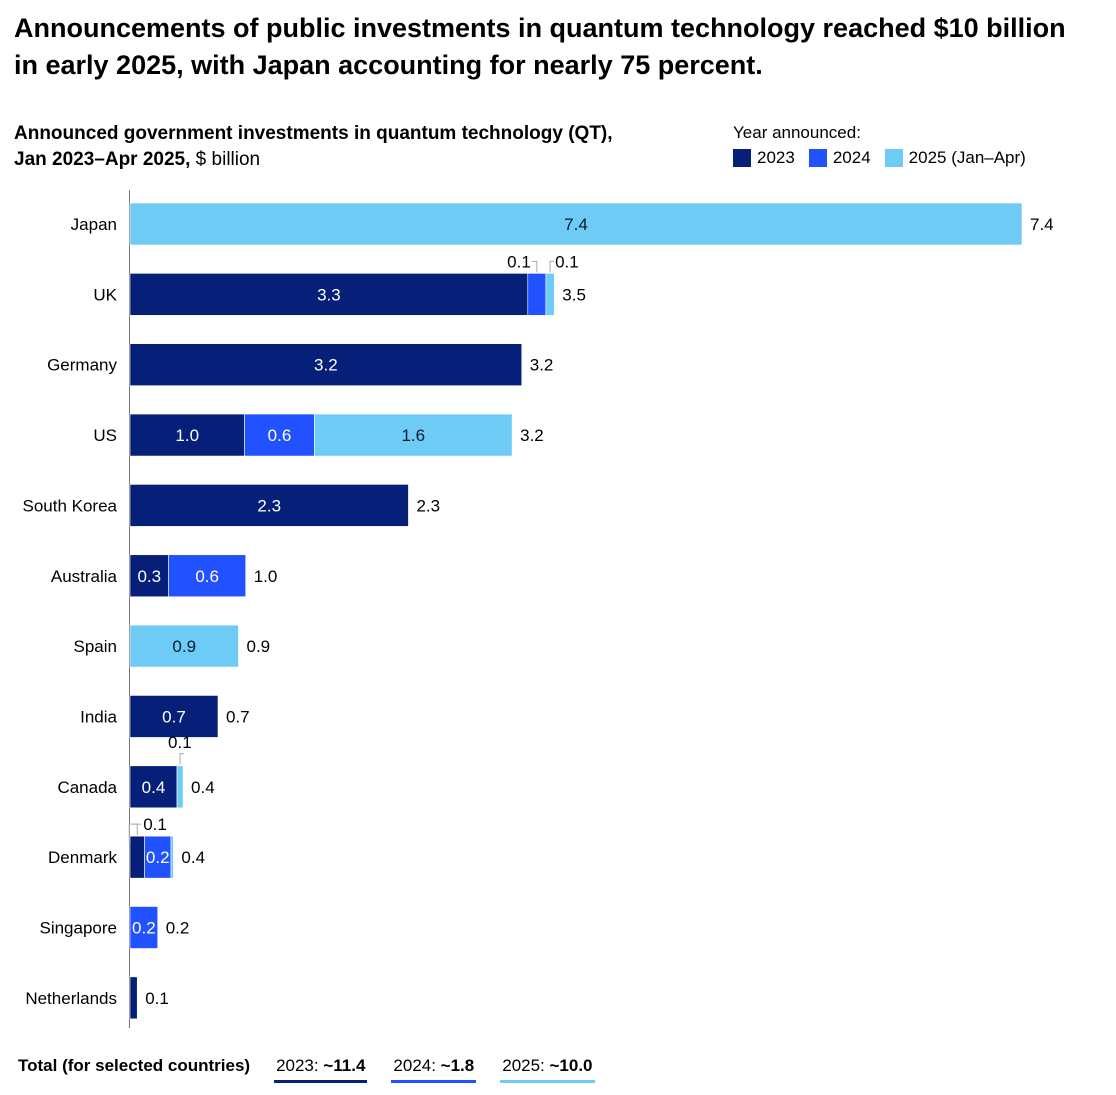  What do you see at coordinates (95, 646) in the screenshot?
I see `category-label: Spain` at bounding box center [95, 646].